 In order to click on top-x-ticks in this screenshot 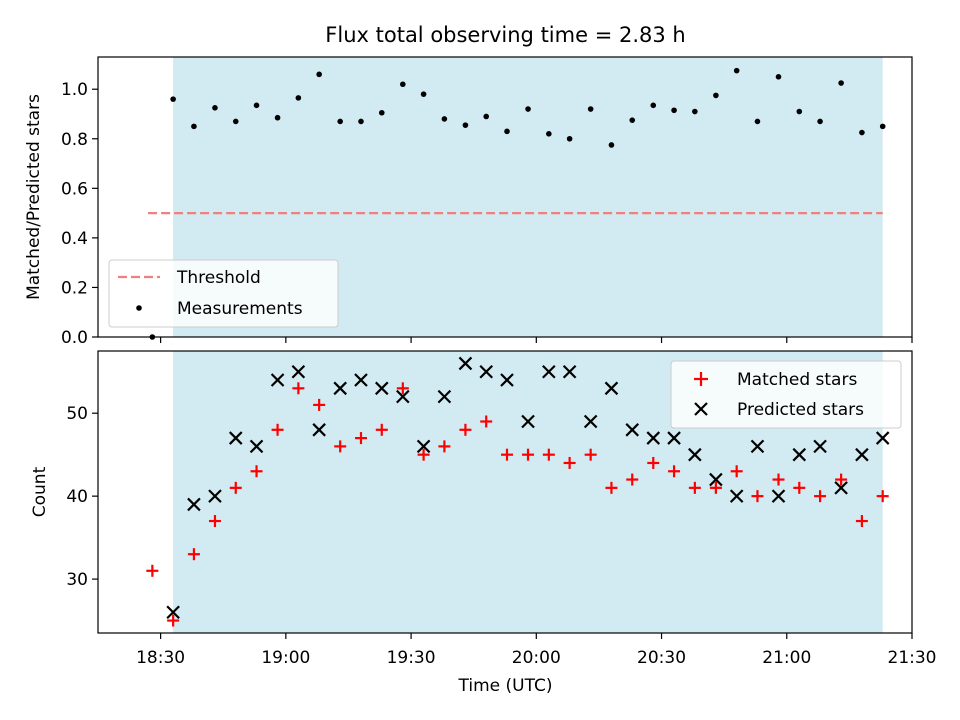, I will do `click(536, 340)`.